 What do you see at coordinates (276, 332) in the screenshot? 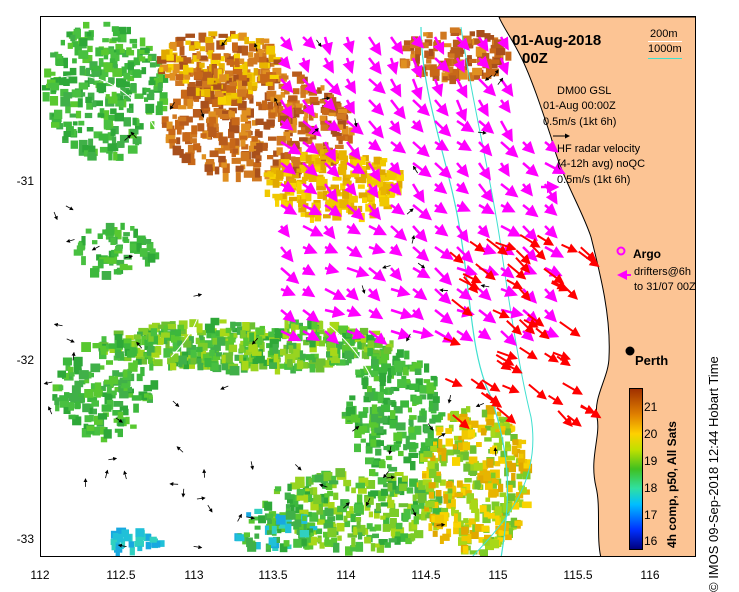
I see `contour-200m` at bounding box center [276, 332].